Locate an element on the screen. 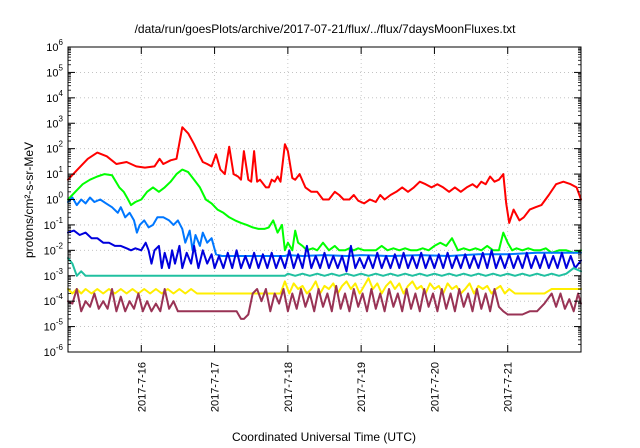 The width and height of the screenshot is (640, 448). y-tick-label: 10⁶ is located at coordinates (54, 46).